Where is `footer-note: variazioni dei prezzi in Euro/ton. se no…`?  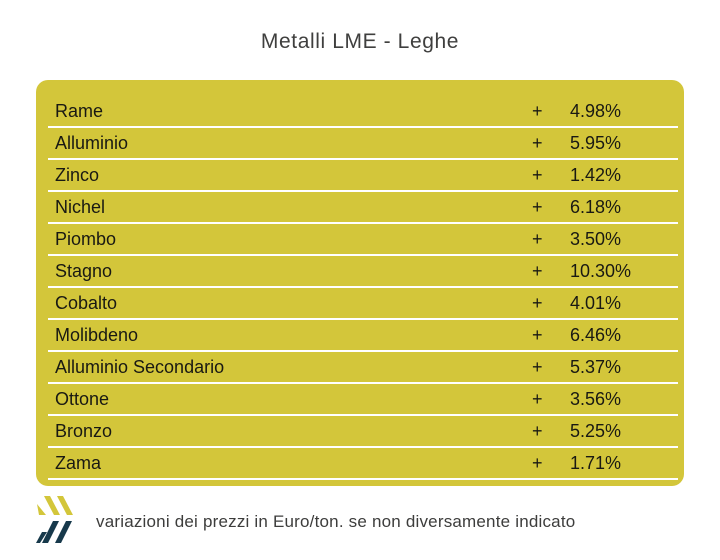 footer-note: variazioni dei prezzi in Euro/ton. se no… is located at coordinates (336, 521).